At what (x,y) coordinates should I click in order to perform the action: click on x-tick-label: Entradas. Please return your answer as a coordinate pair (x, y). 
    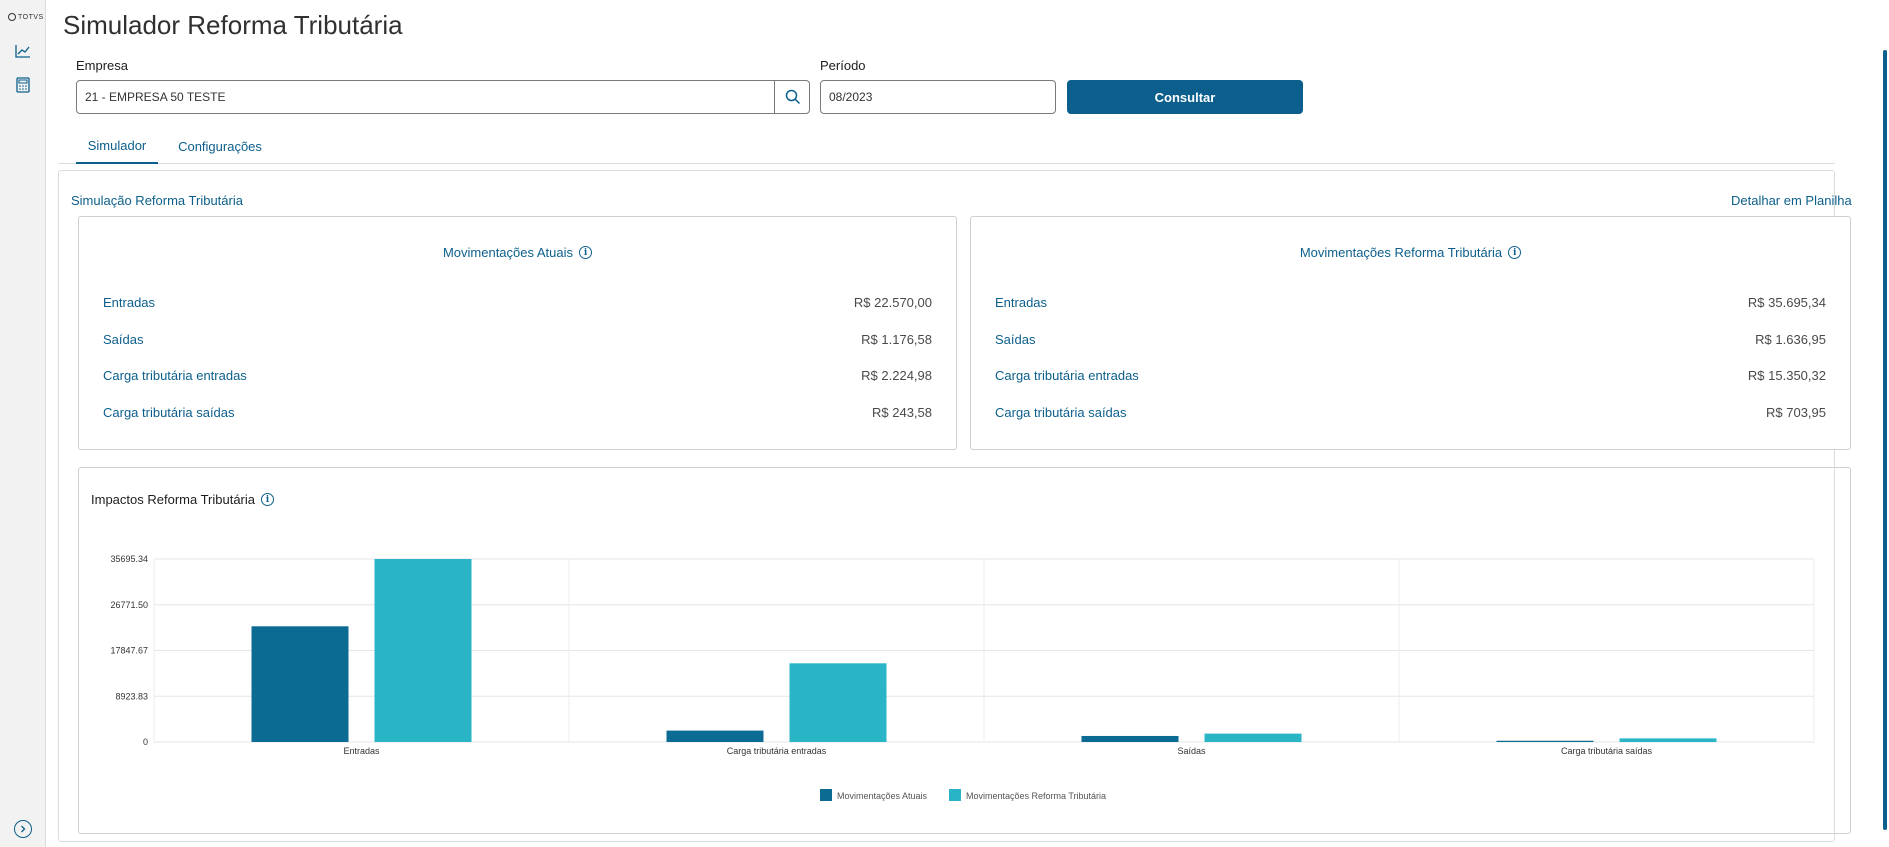
    Looking at the image, I should click on (361, 751).